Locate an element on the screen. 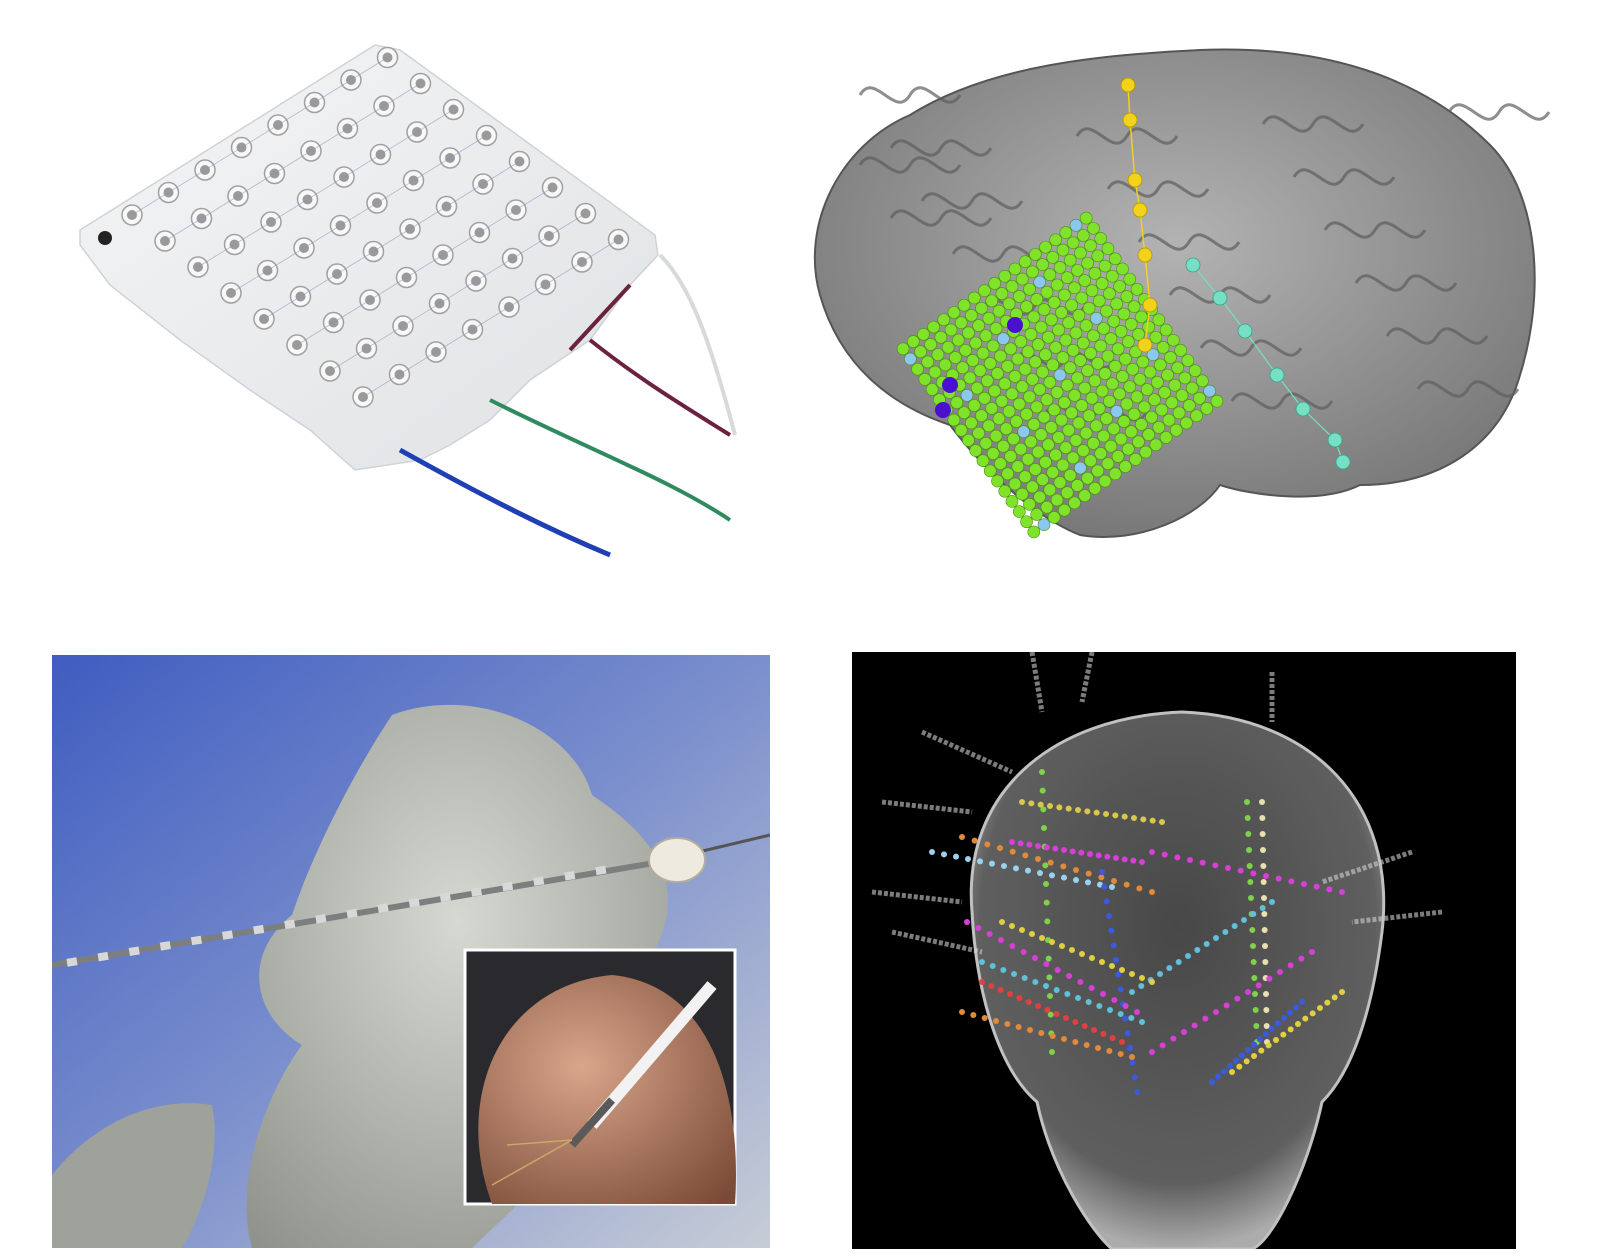  reference-contact is located at coordinates (105, 238).